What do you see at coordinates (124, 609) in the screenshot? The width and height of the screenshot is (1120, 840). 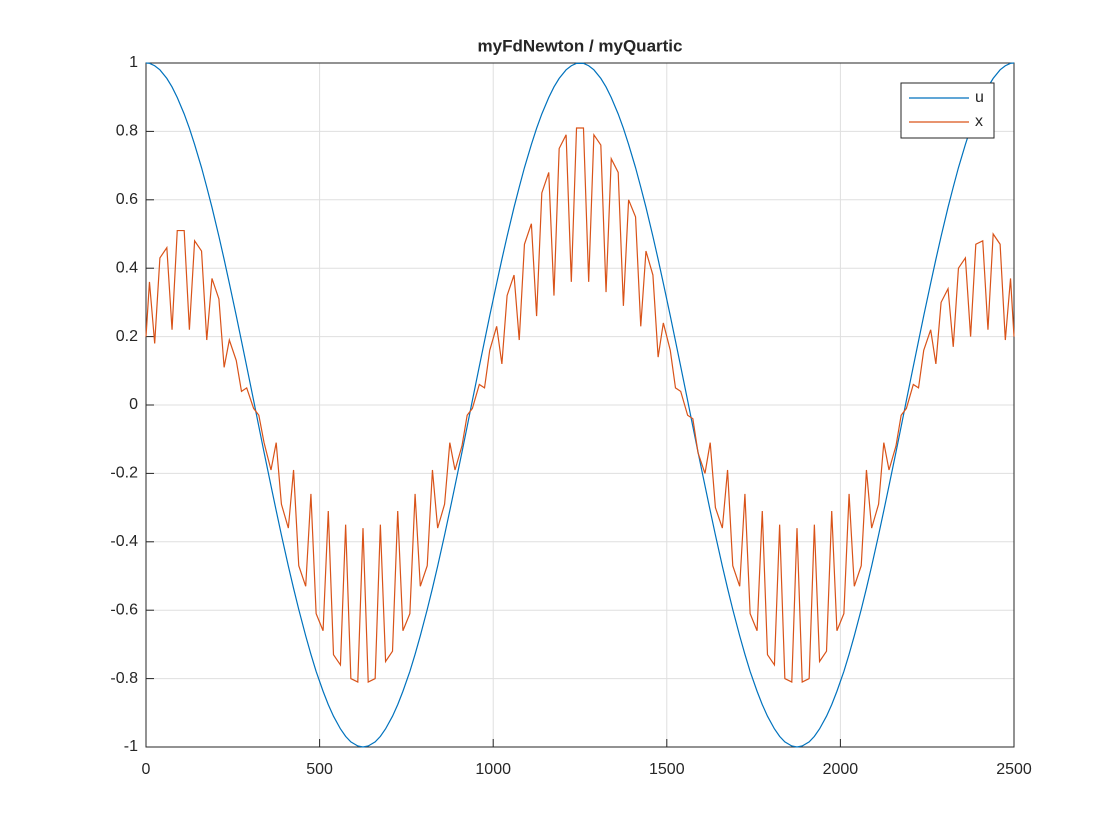 I see `y-tick-label: -0.6` at bounding box center [124, 609].